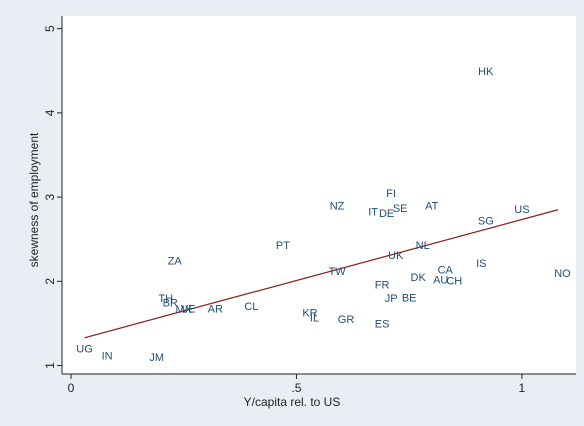  What do you see at coordinates (386, 214) in the screenshot?
I see `point-label-de: DE` at bounding box center [386, 214].